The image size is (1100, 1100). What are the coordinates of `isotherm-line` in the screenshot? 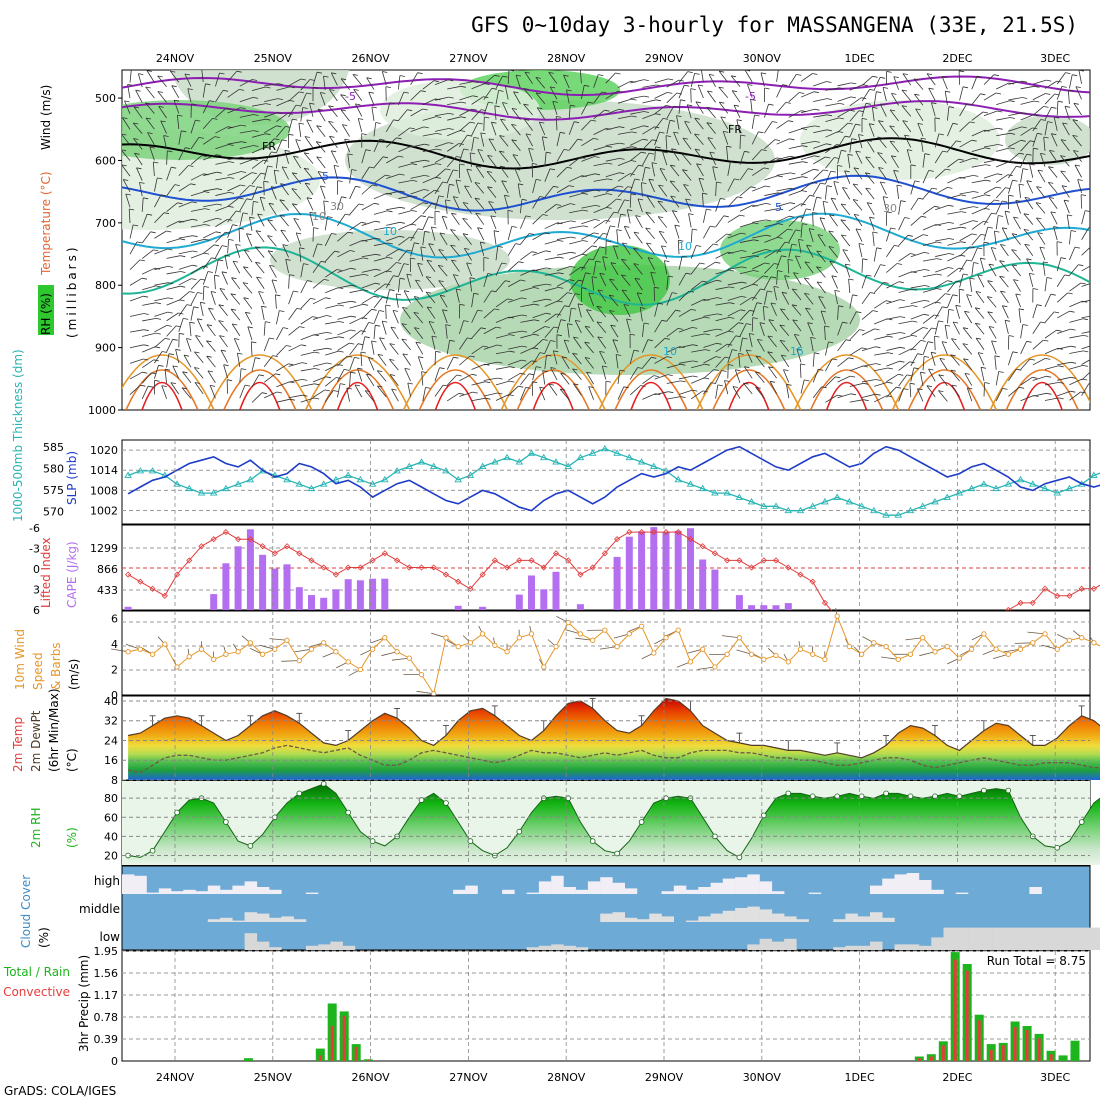 It's located at (606, 235).